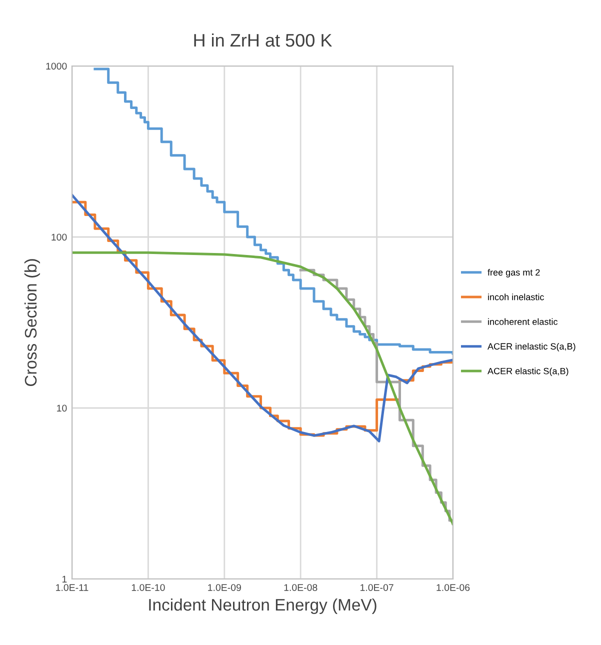 This screenshot has height=645, width=601. What do you see at coordinates (516, 297) in the screenshot?
I see `legend-label: incoh inelastic` at bounding box center [516, 297].